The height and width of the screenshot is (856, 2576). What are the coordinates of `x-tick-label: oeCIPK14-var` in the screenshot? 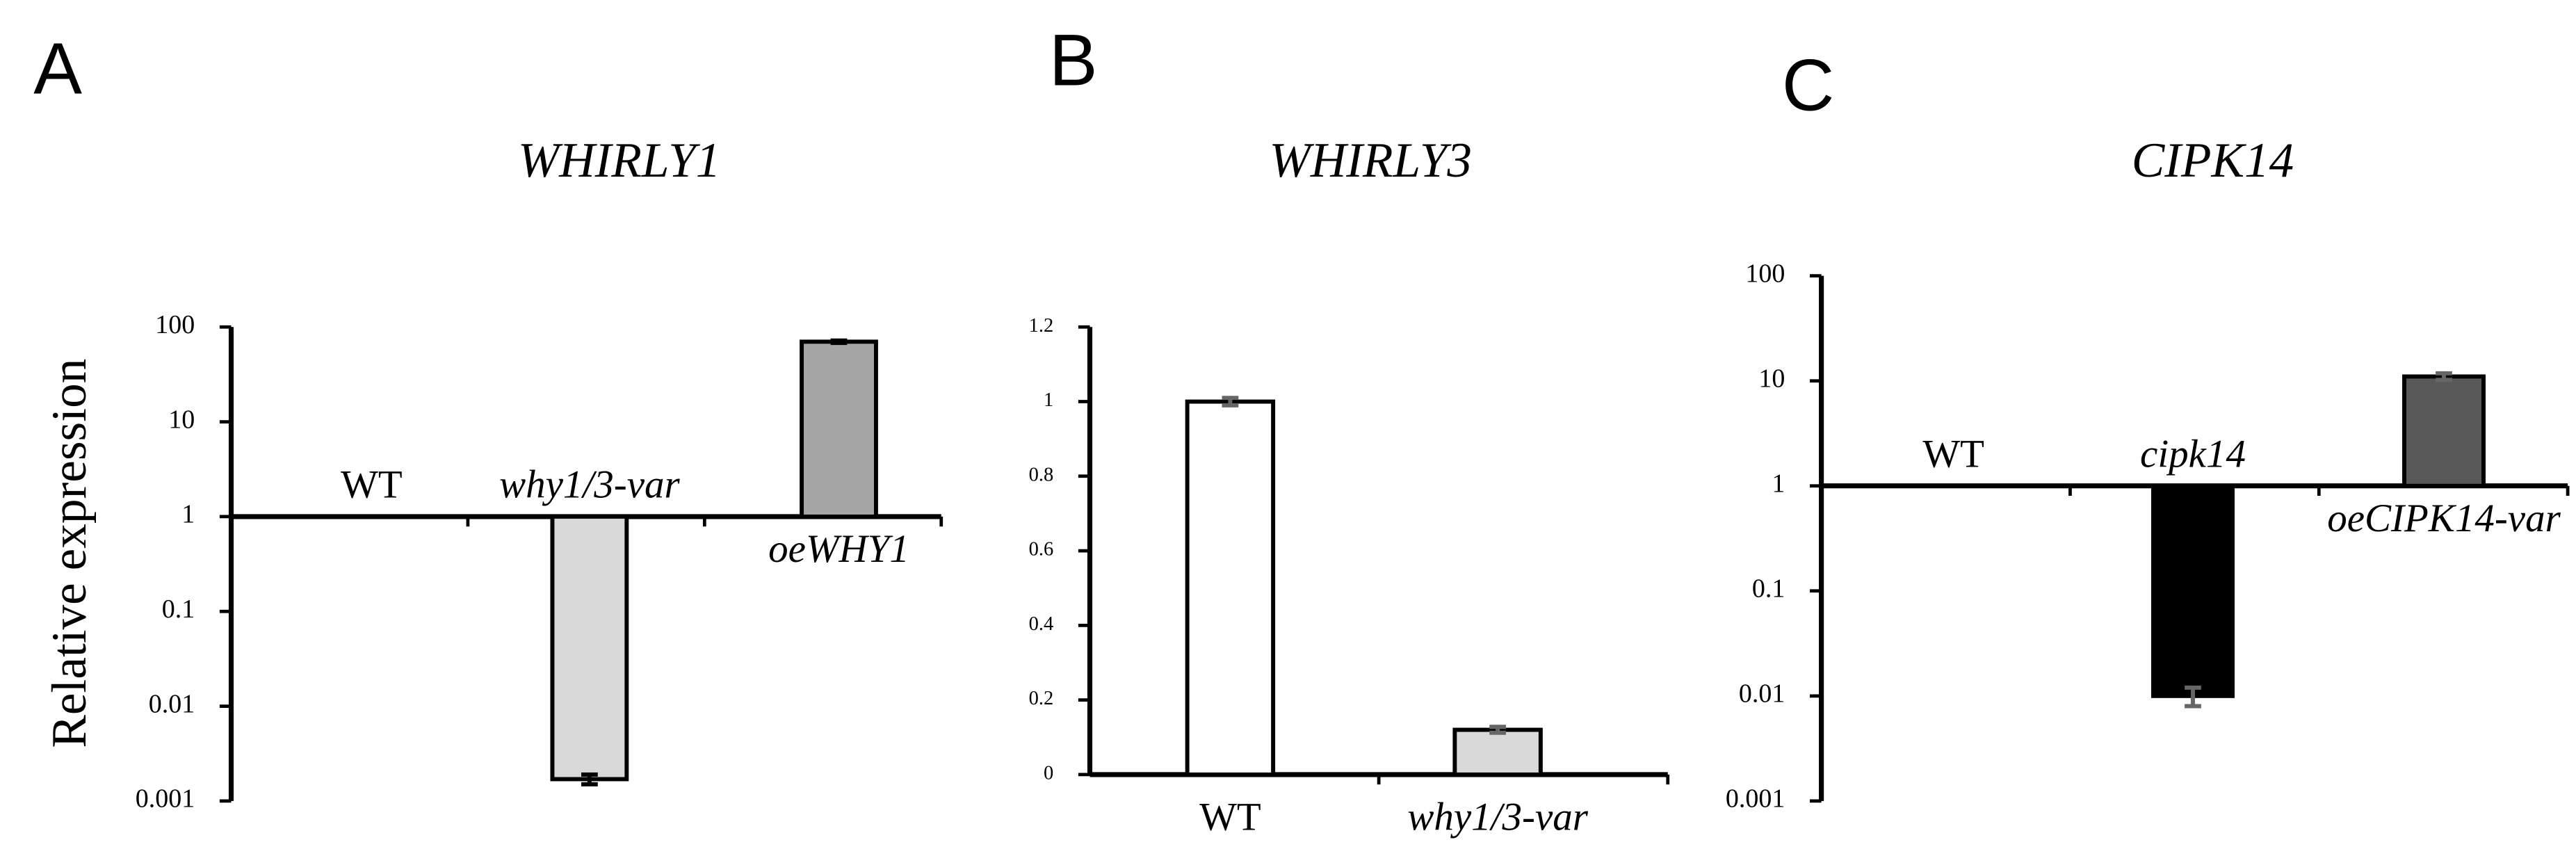 It's located at (2444, 518).